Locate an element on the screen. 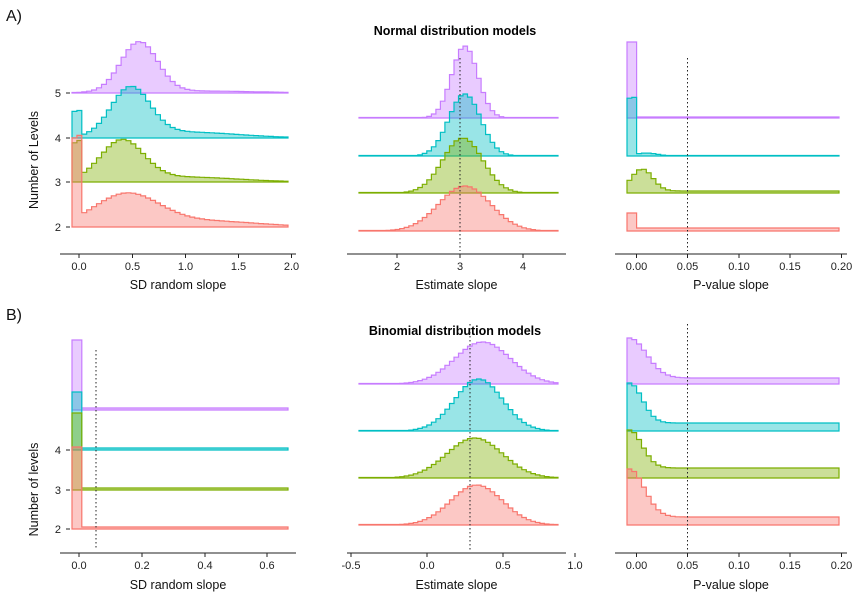 The height and width of the screenshot is (600, 860). x-tick-label: 3 is located at coordinates (460, 267).